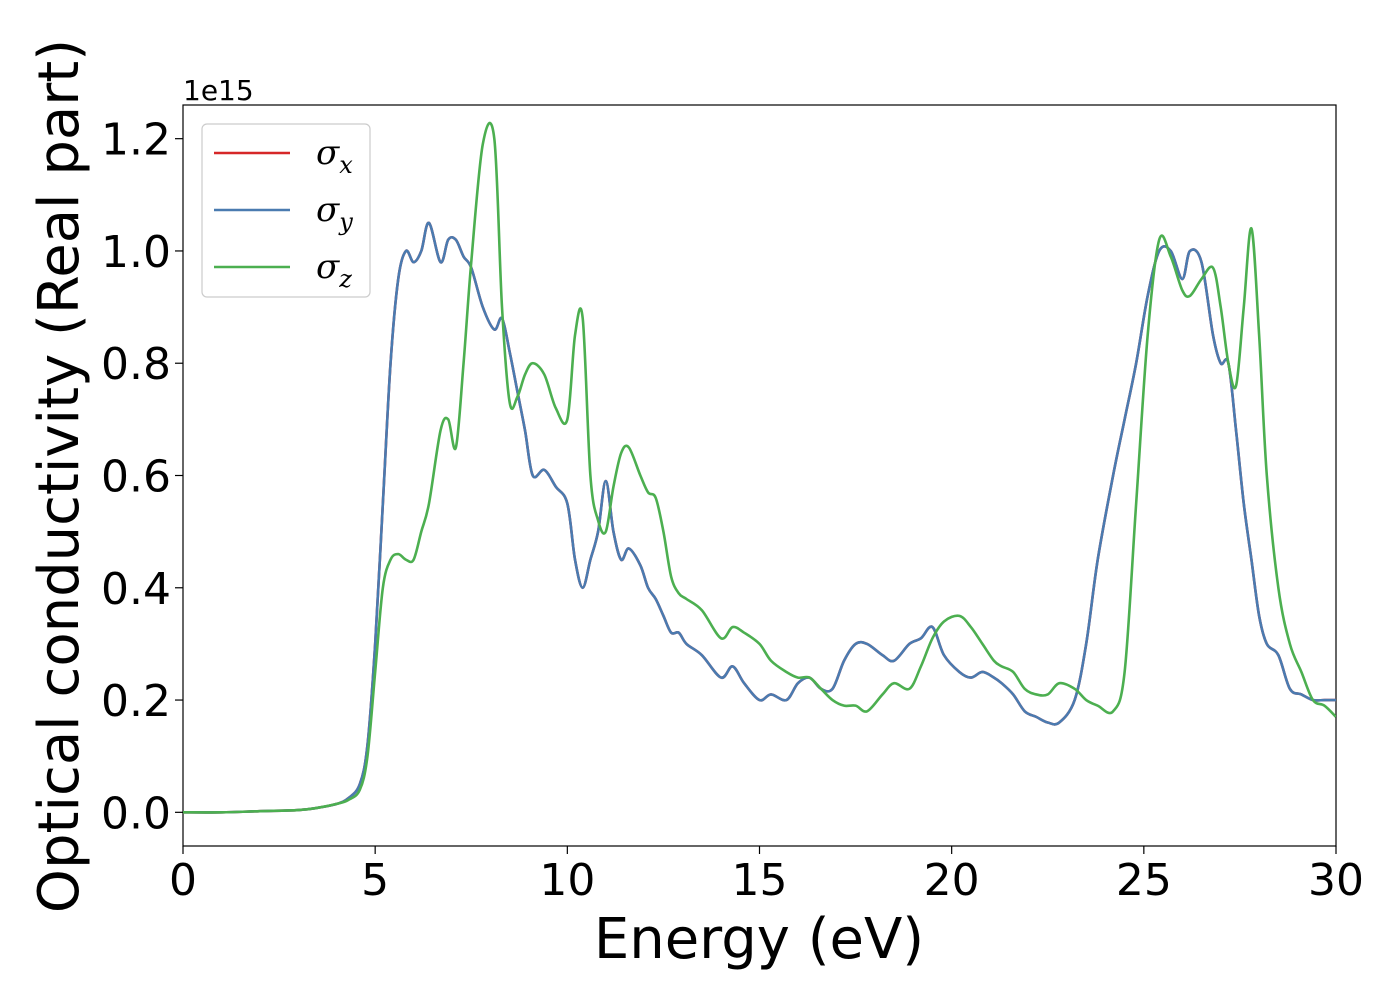 Image resolution: width=1400 pixels, height=1000 pixels. Describe the element at coordinates (59, 476) in the screenshot. I see `y-axis-label: Optical conductivity (Real part)` at that location.